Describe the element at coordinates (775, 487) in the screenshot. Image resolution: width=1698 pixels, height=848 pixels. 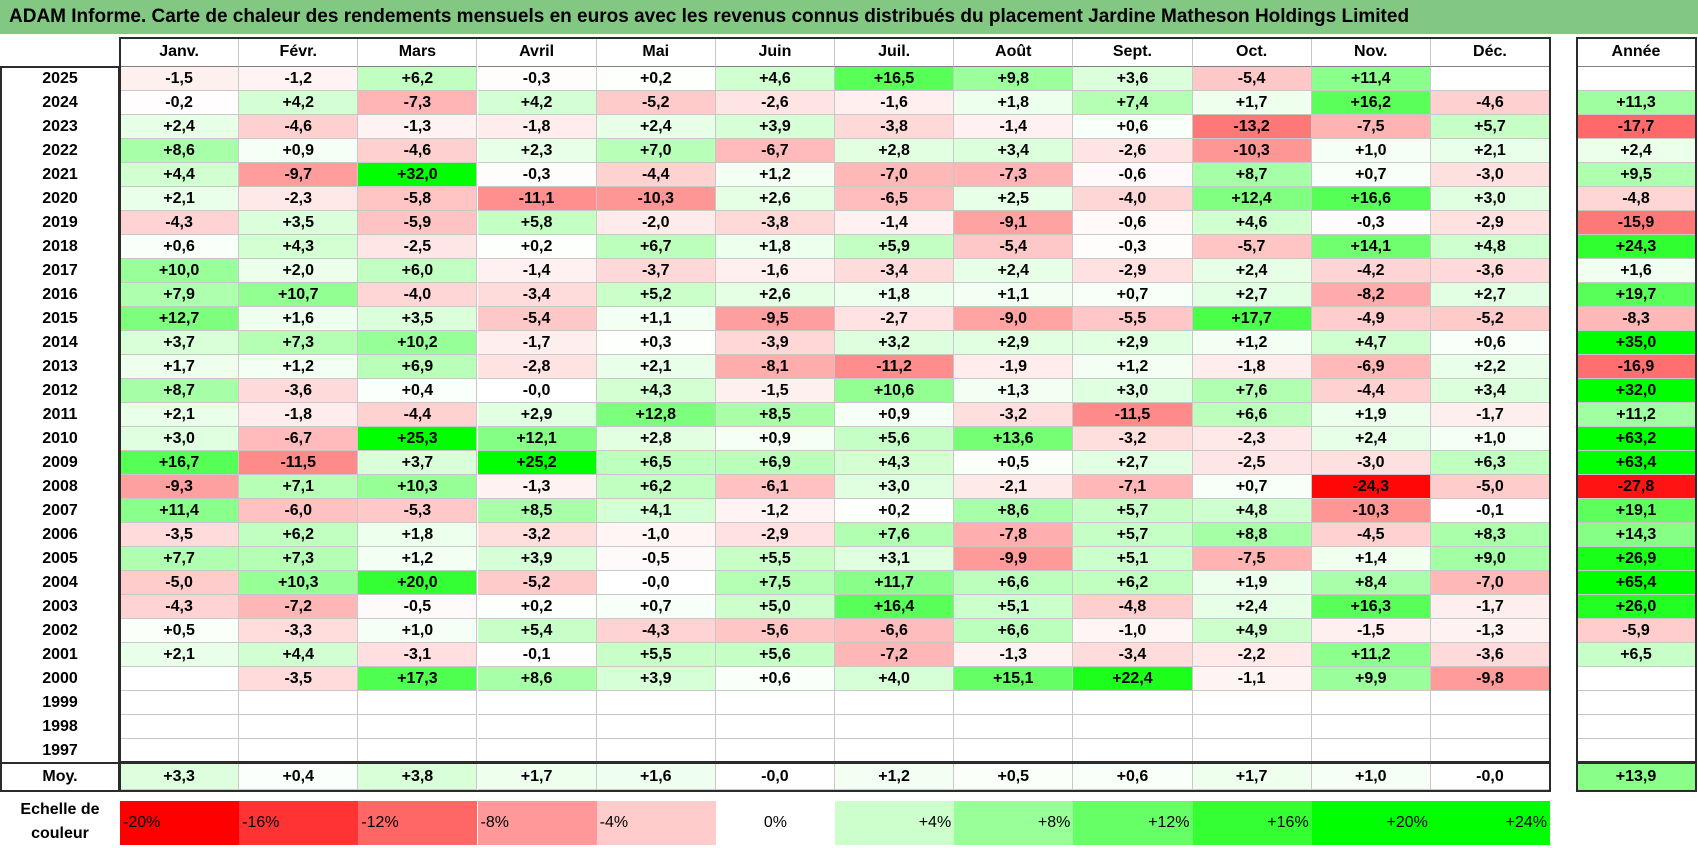
I see `heatmap-cell: -6,1` at that location.